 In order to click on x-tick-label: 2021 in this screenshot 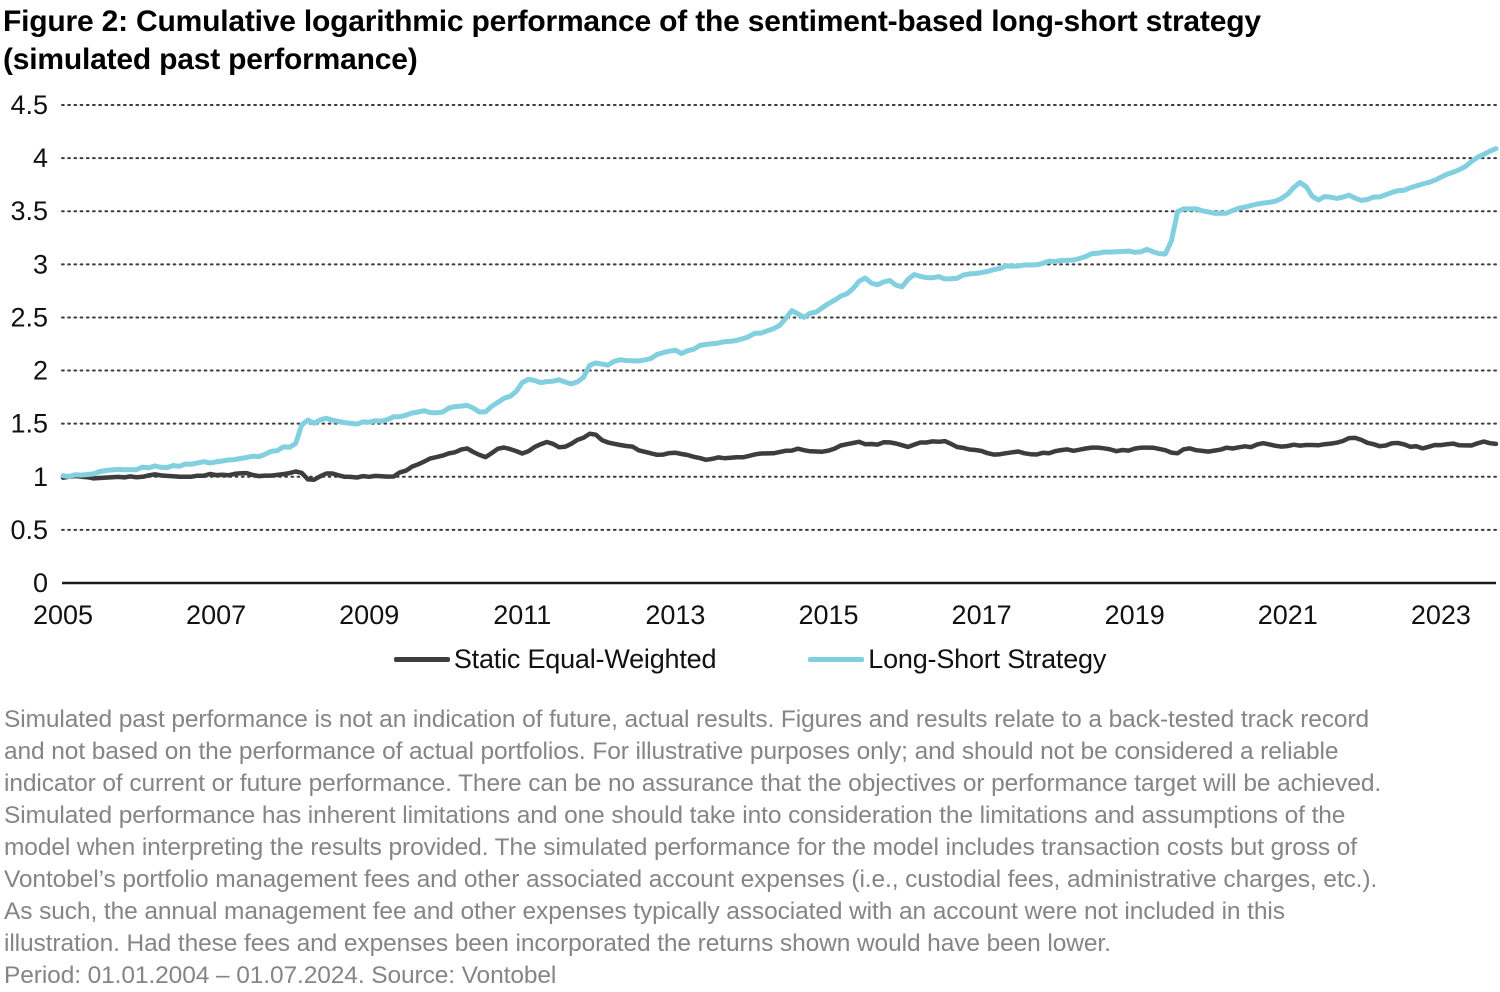, I will do `click(1288, 615)`.